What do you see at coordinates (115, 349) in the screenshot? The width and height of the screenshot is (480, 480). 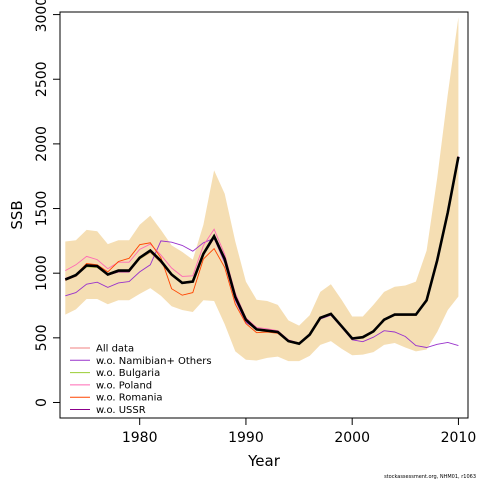 I see `legend-label: All data` at bounding box center [115, 349].